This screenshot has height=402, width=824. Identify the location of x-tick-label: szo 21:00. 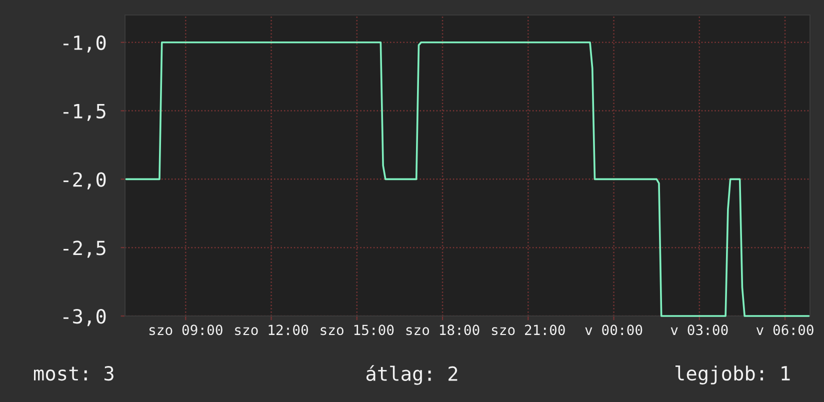
(528, 330).